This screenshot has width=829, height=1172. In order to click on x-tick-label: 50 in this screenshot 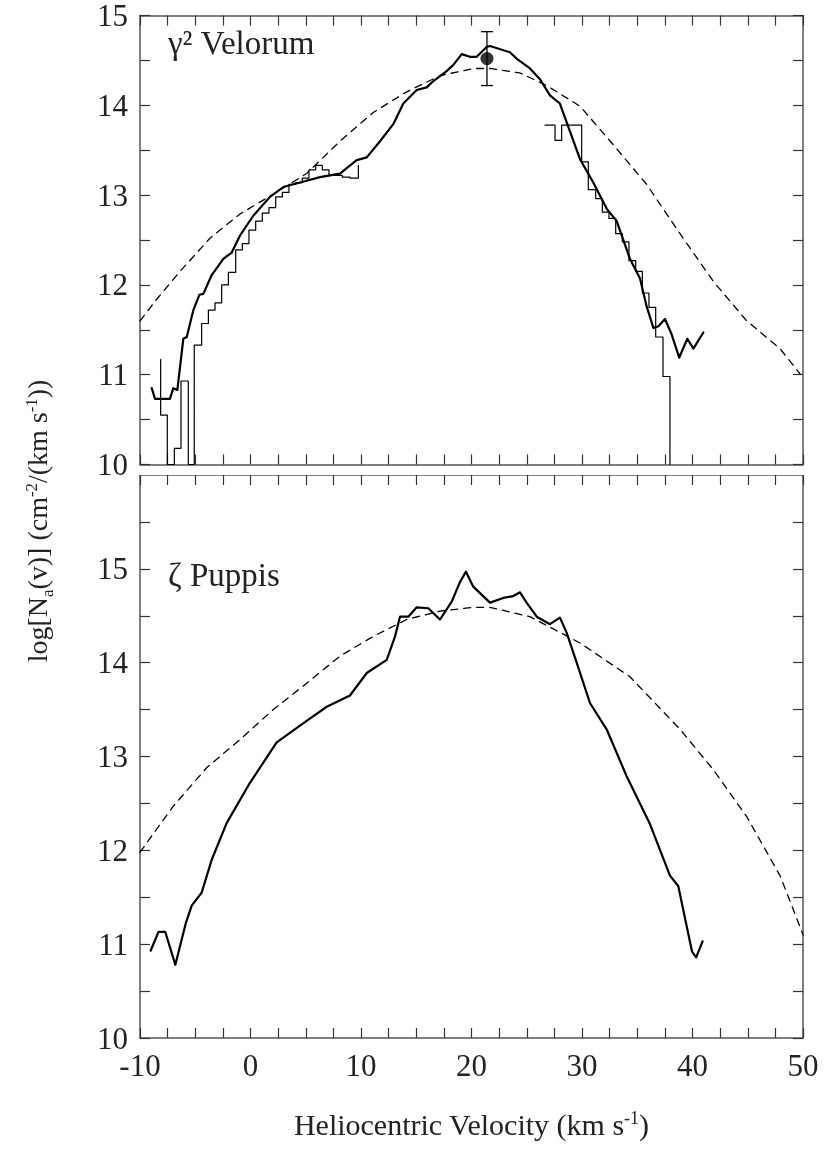, I will do `click(803, 1065)`.